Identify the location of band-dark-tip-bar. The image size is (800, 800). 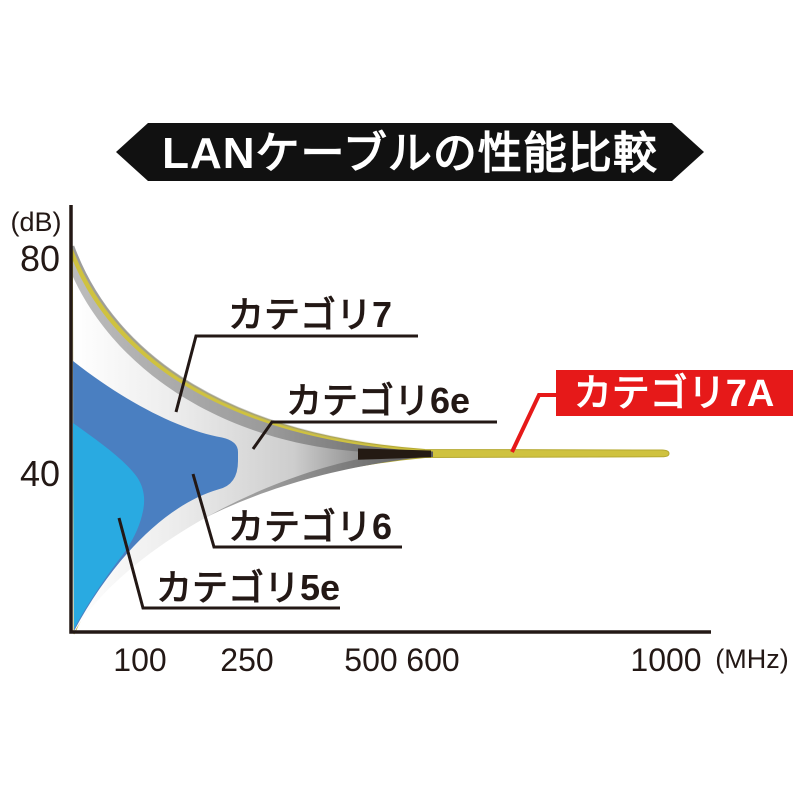
(394, 454).